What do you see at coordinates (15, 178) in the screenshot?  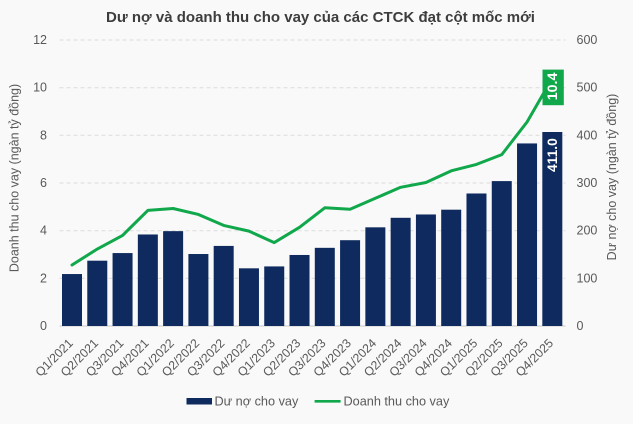 I see `svg-text:Doanh thu cho vay (ngàn tỷ đồn: Doanh thu cho vay (ngàn tỷ đồng)` at bounding box center [15, 178].